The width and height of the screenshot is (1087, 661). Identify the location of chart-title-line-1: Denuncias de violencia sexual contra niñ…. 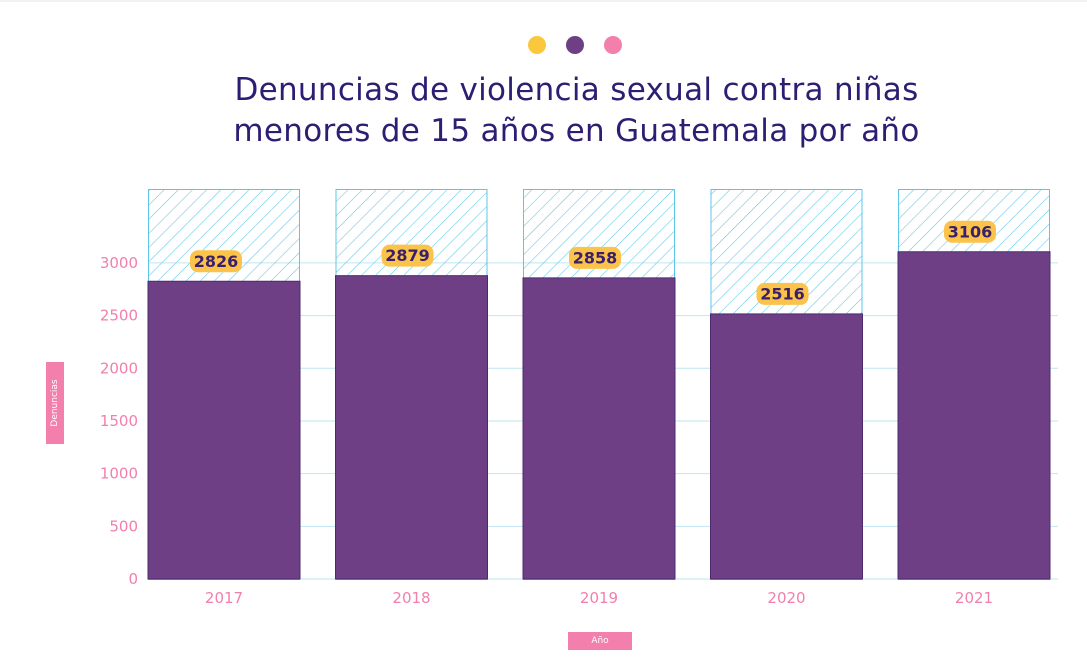
(576, 90).